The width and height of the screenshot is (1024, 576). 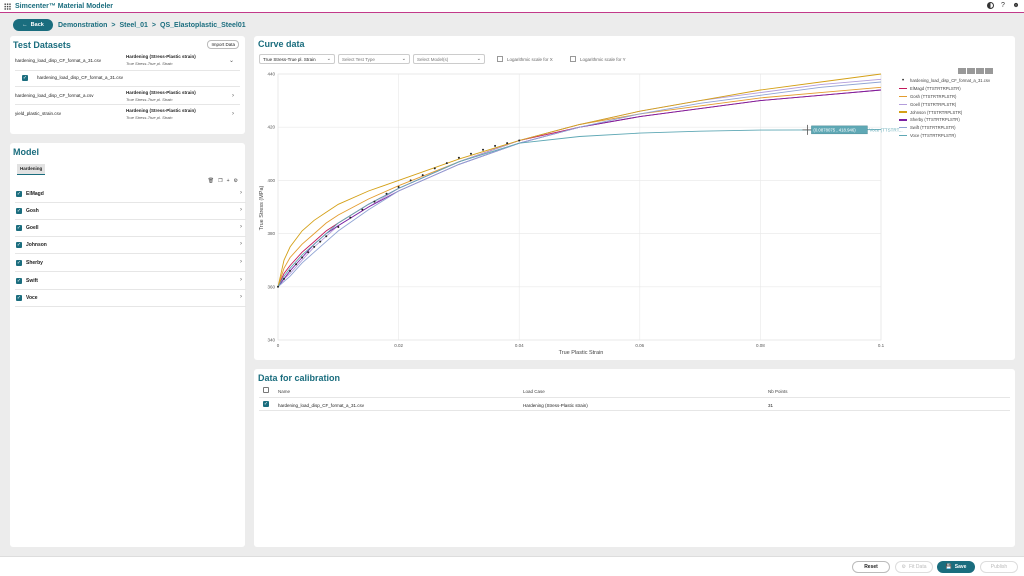 What do you see at coordinates (220, 181) in the screenshot?
I see `copy-icon: ❐` at bounding box center [220, 181].